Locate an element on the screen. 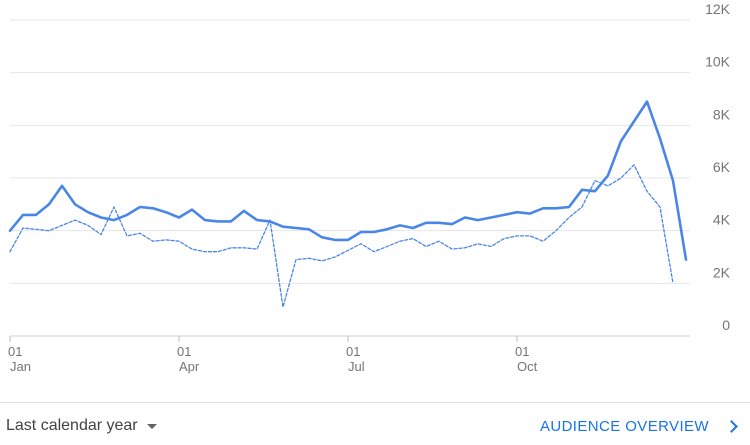 This screenshot has width=750, height=445. caret-down-icon is located at coordinates (151, 426).